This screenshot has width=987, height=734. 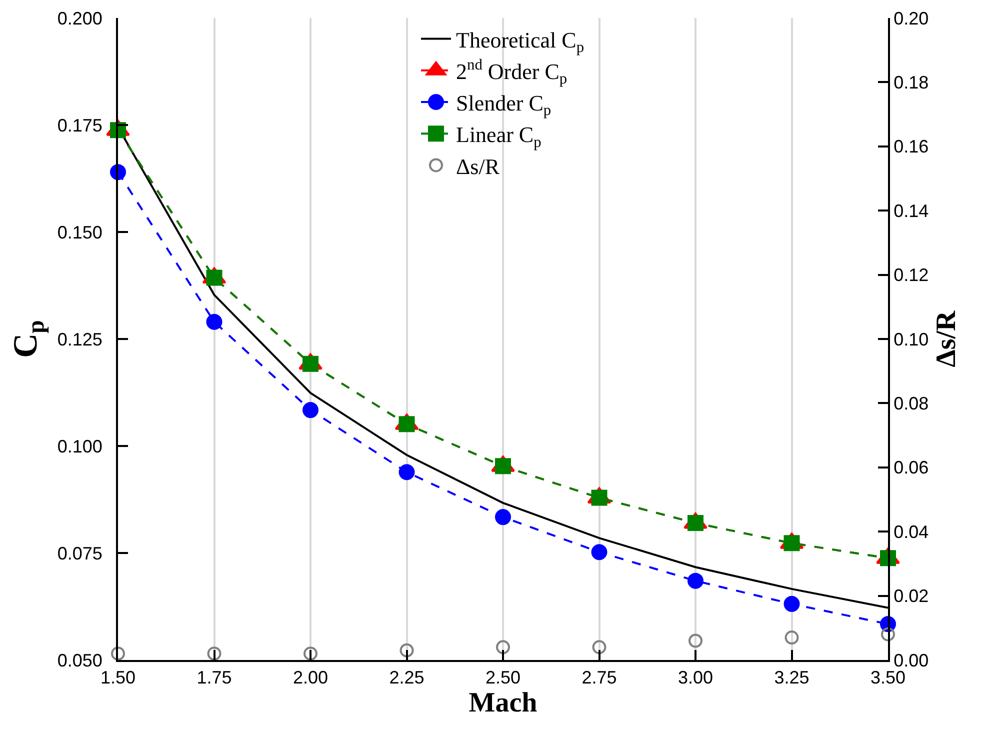 I want to click on y-tick-label: 0.125, so click(x=79, y=339).